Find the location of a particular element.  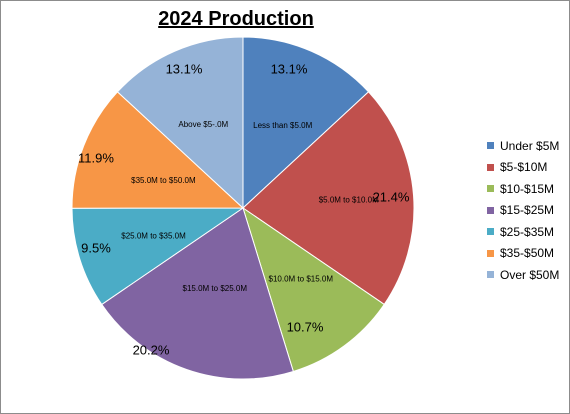

legend-label: $5-$10M is located at coordinates (524, 167).